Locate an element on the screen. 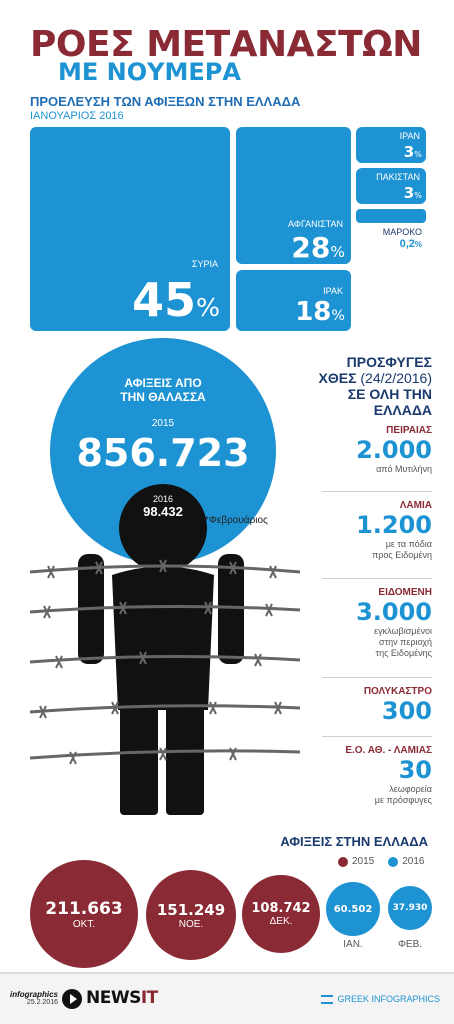 This screenshot has height=1024, width=454. item-place: ΕΙΔΟΜΕΝΗ is located at coordinates (405, 592).